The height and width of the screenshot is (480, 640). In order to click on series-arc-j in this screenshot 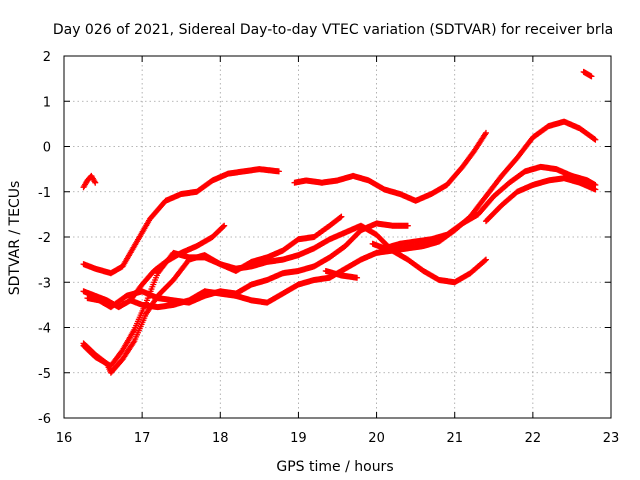, I will do `click(484, 207)`.